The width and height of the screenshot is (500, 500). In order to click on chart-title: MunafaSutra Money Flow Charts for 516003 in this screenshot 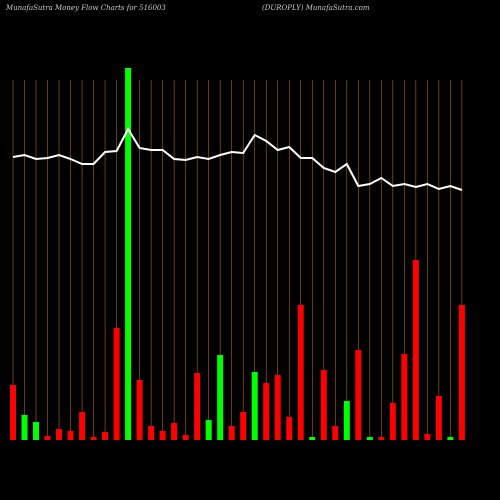, I will do `click(85, 8)`.